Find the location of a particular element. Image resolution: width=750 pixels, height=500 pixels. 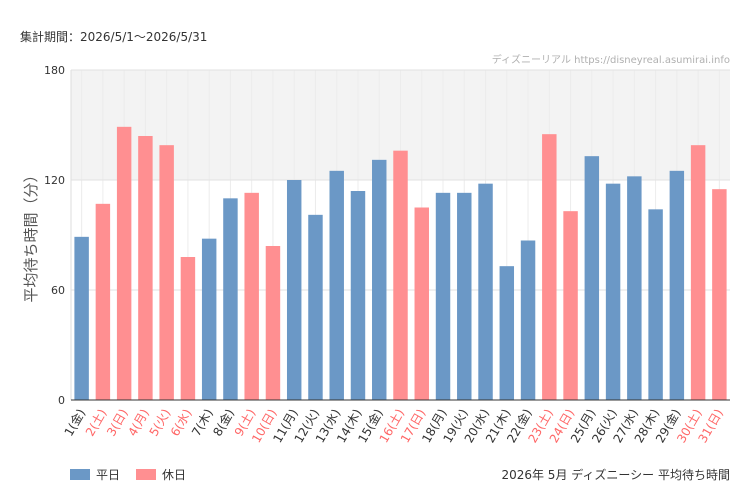

legend-weekday-label: 平日 is located at coordinates (108, 475).